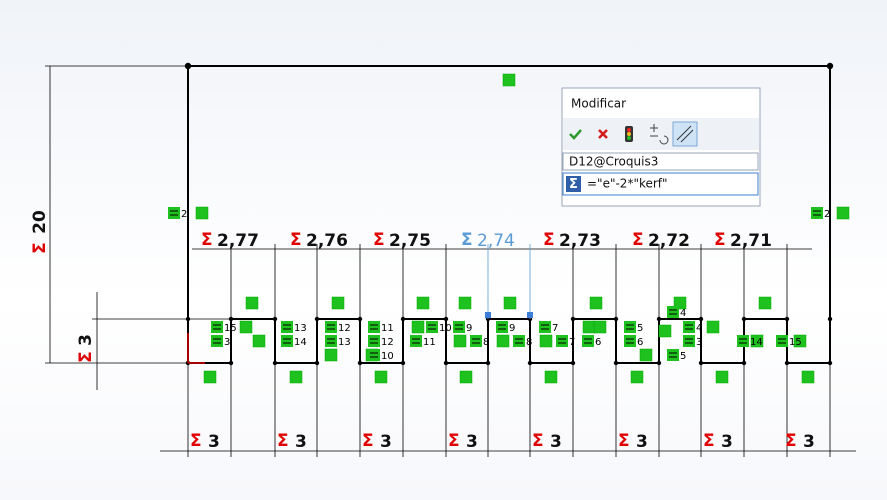  Describe the element at coordinates (629, 130) in the screenshot. I see `light-red` at that location.